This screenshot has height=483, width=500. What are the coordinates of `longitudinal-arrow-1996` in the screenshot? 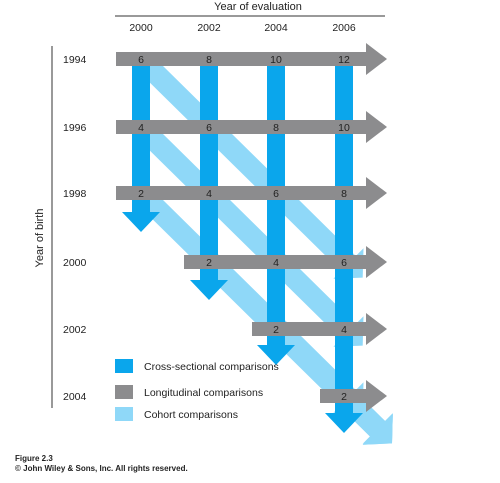 It's located at (251, 127).